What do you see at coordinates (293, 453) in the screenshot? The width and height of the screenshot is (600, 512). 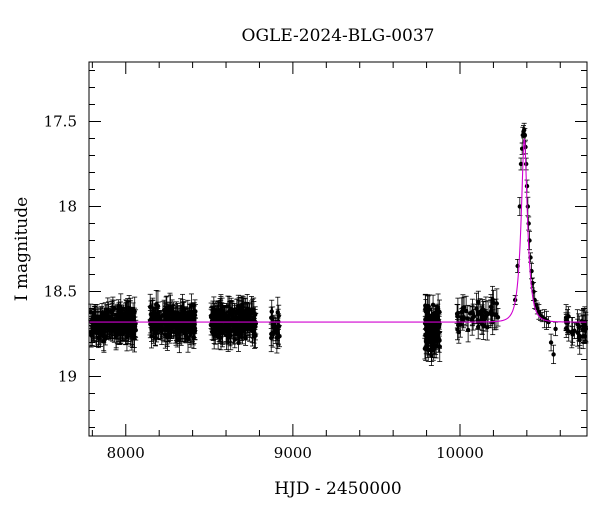 I see `x-tick-label: 9000` at bounding box center [293, 453].